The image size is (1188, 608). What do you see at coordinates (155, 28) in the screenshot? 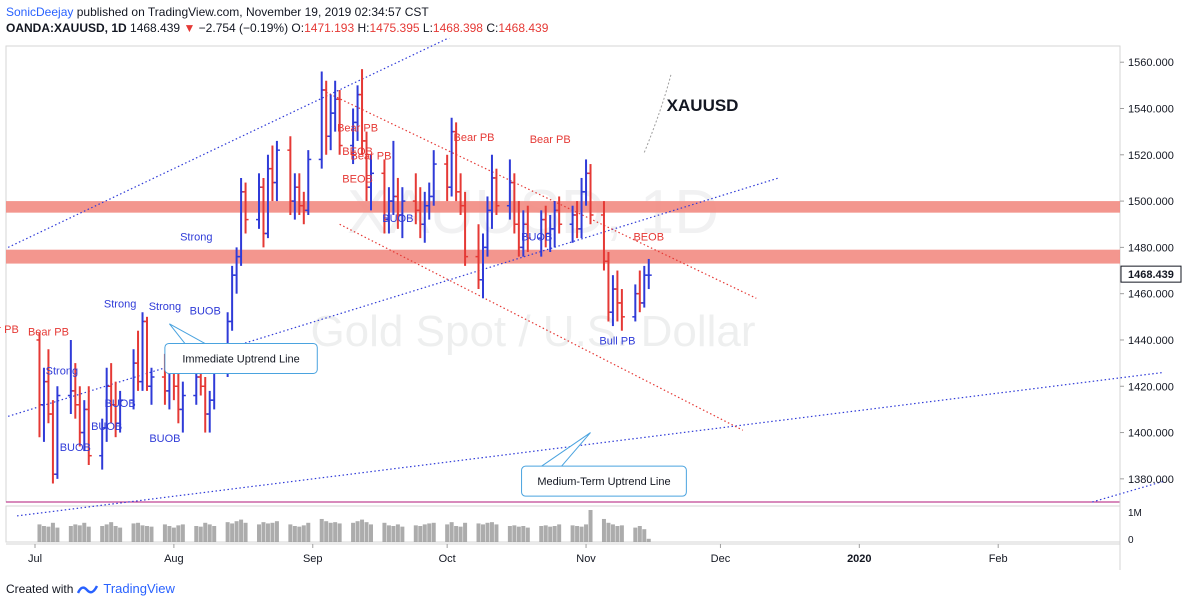
I see `last-price: 1468.439` at bounding box center [155, 28].